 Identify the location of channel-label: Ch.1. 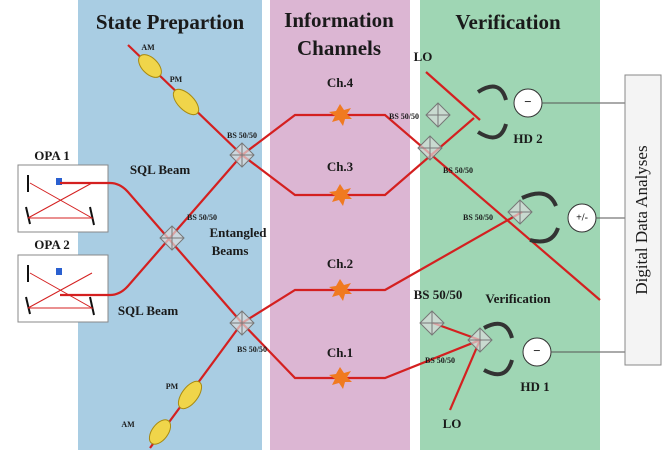
(340, 352).